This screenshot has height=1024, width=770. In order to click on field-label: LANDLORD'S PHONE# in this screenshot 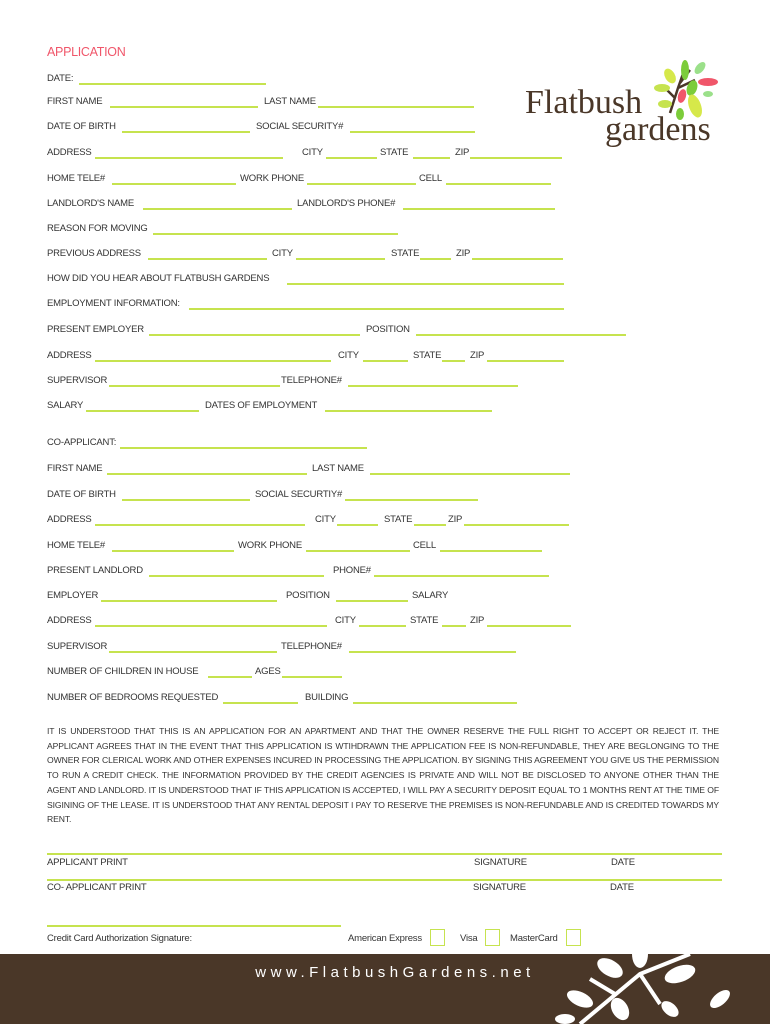, I will do `click(346, 203)`.